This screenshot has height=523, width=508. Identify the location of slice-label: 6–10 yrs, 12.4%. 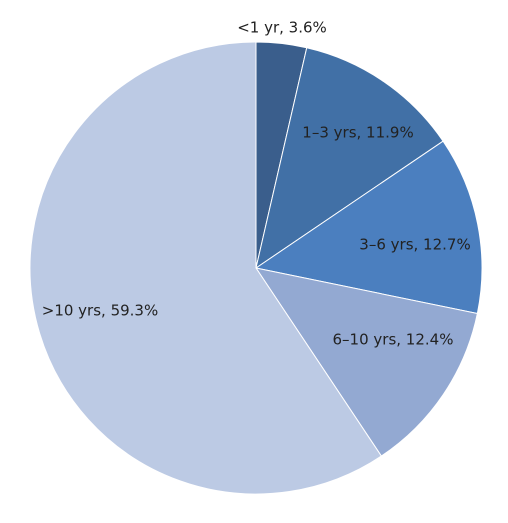
(393, 340).